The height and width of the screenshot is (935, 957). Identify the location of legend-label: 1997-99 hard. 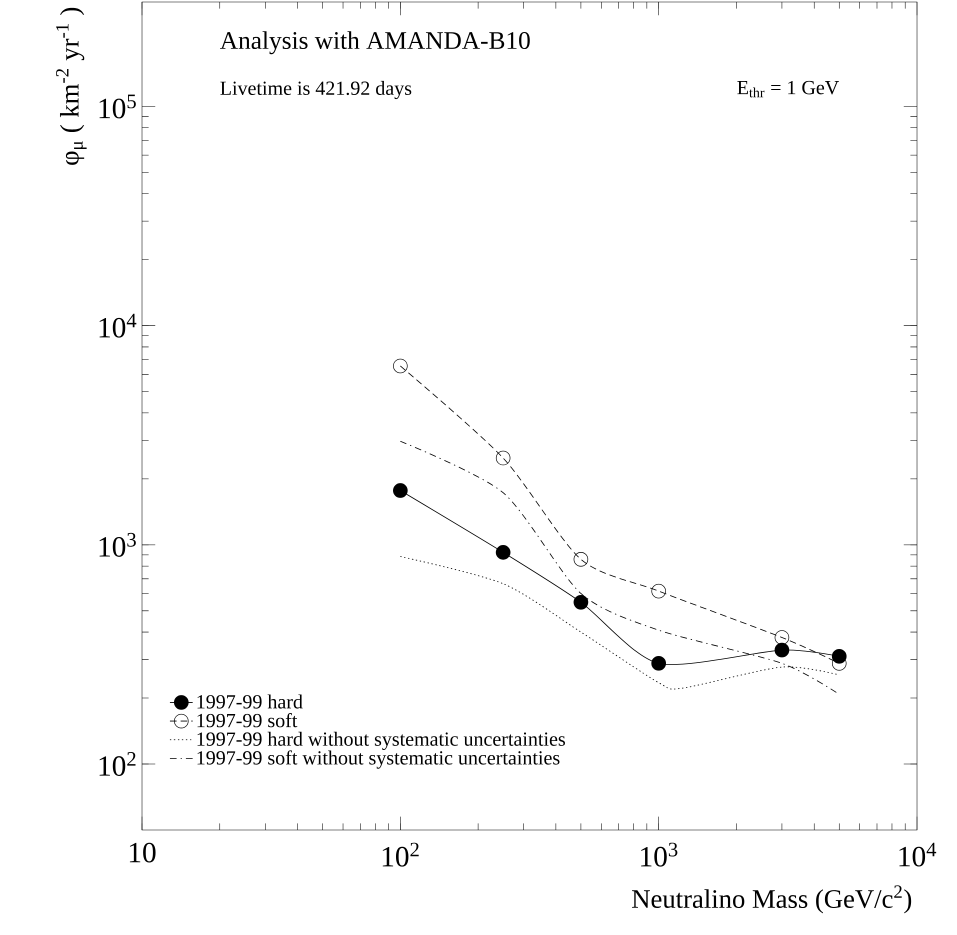
(250, 701).